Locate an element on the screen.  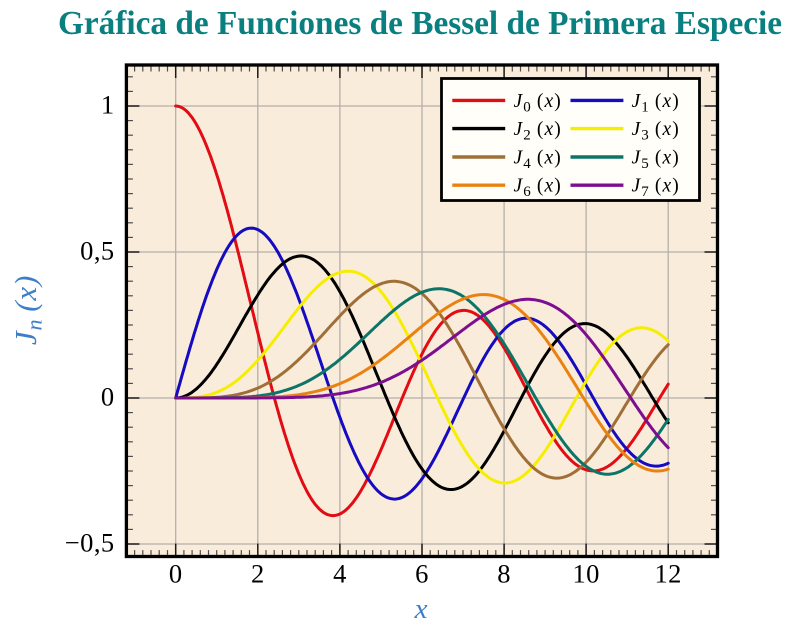
svg-text: J0 (x) is located at coordinates (538, 103).